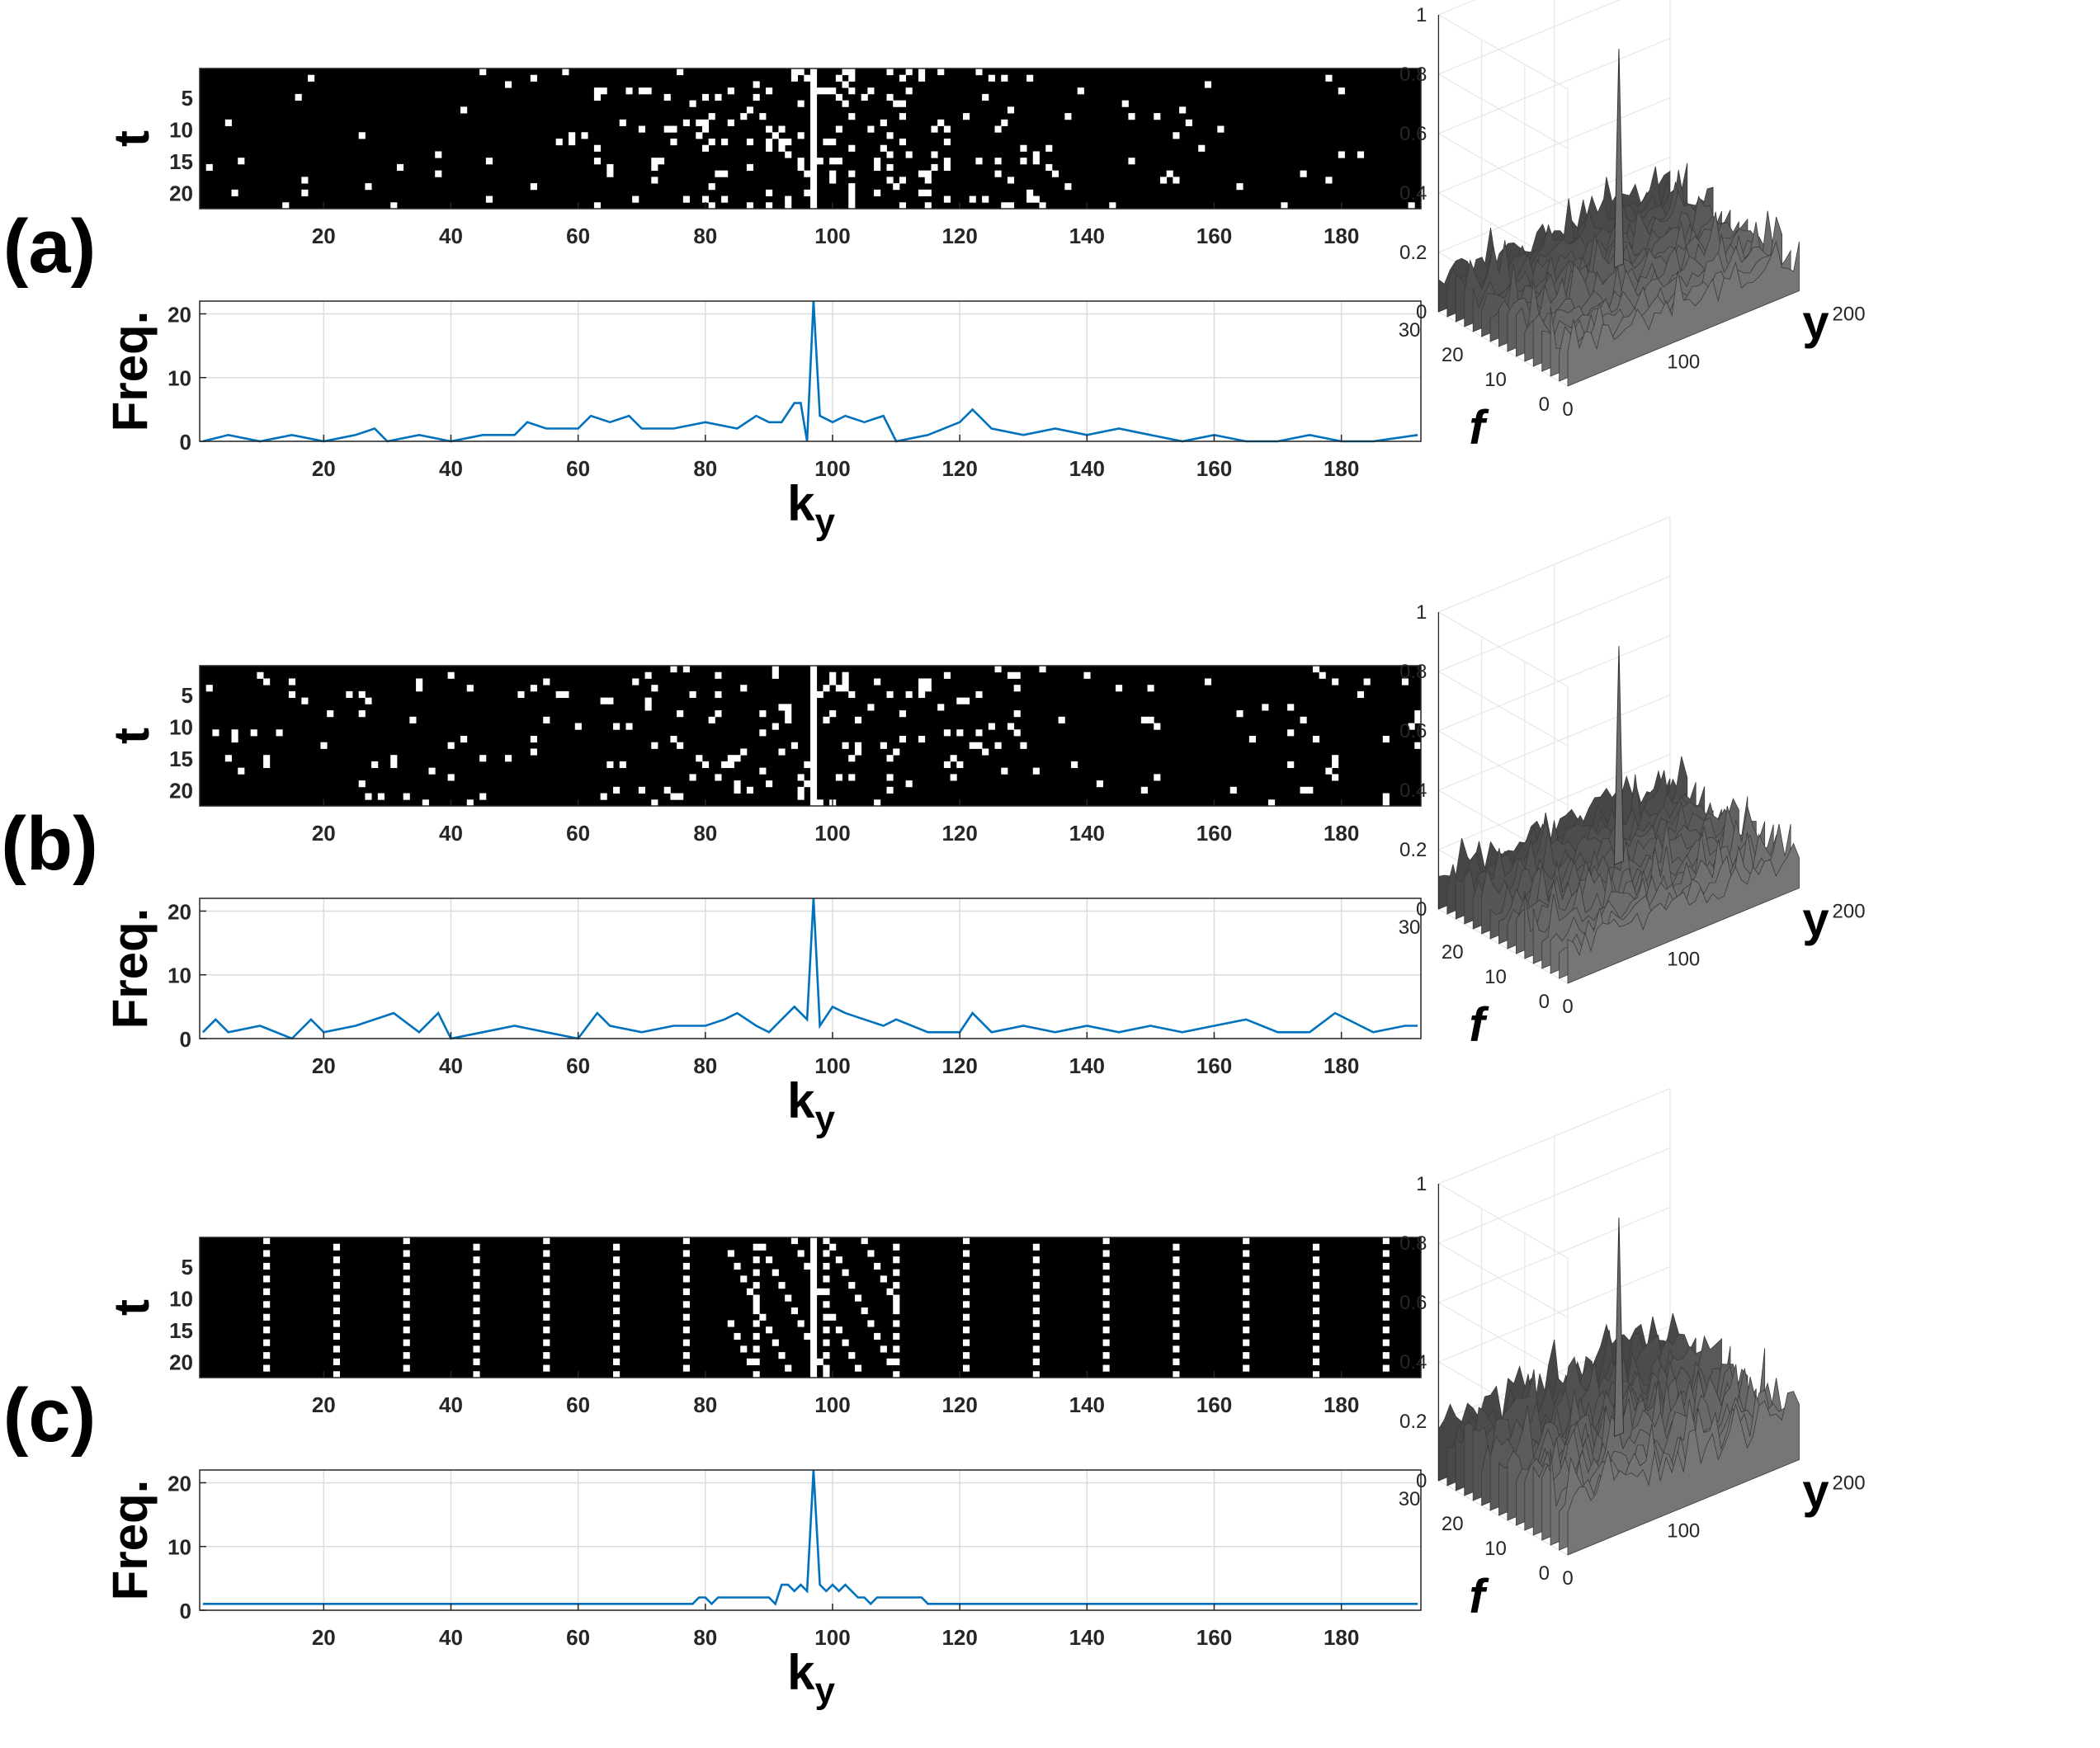  Describe the element at coordinates (324, 468) in the screenshot. I see `freq-x-tick-label: 20` at that location.